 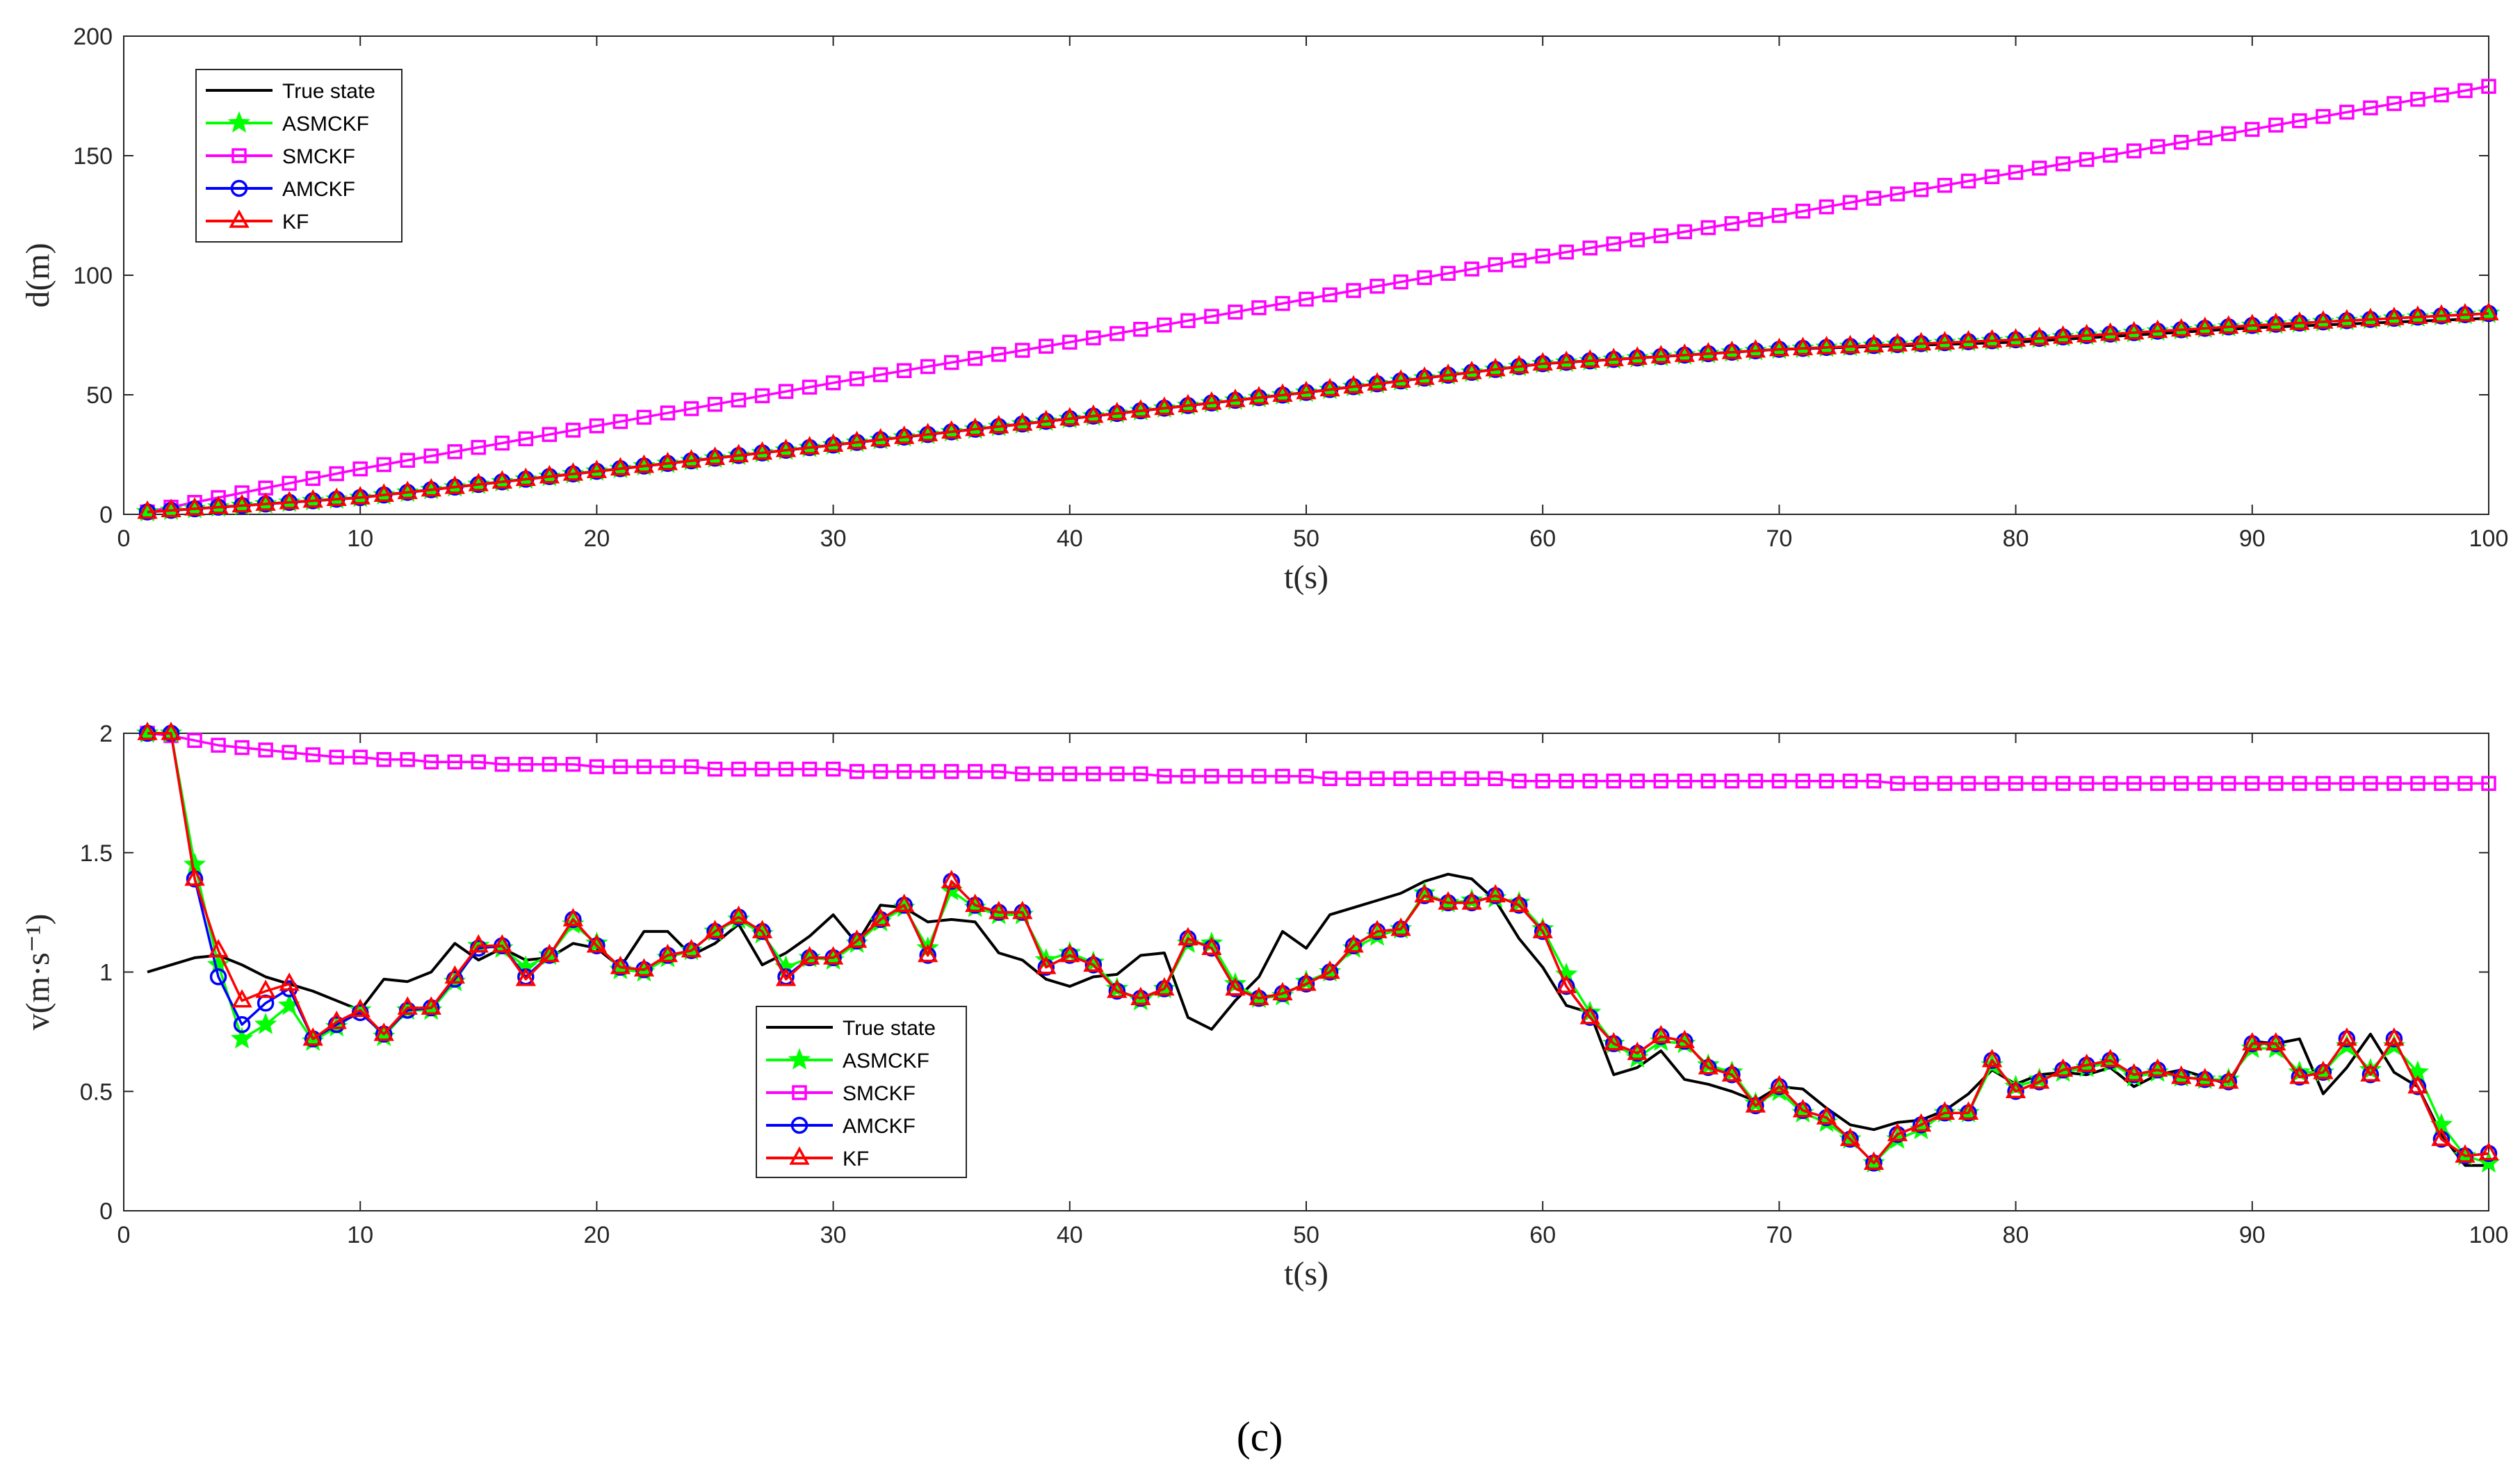 I want to click on x-tick-label: 0, so click(x=124, y=538).